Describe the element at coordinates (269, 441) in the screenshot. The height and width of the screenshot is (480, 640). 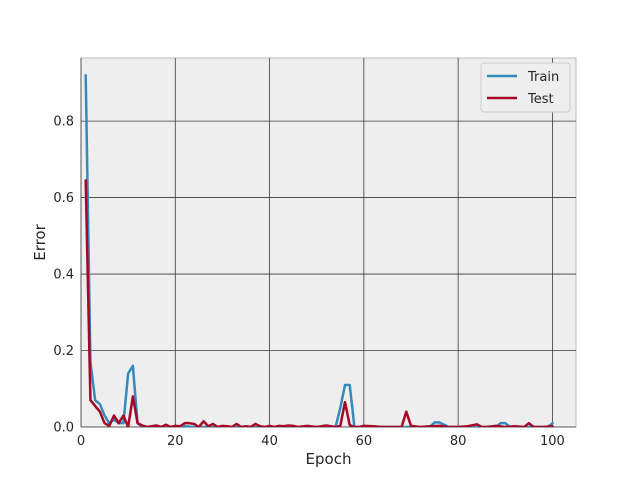
I see `x-tick-label: 40` at that location.